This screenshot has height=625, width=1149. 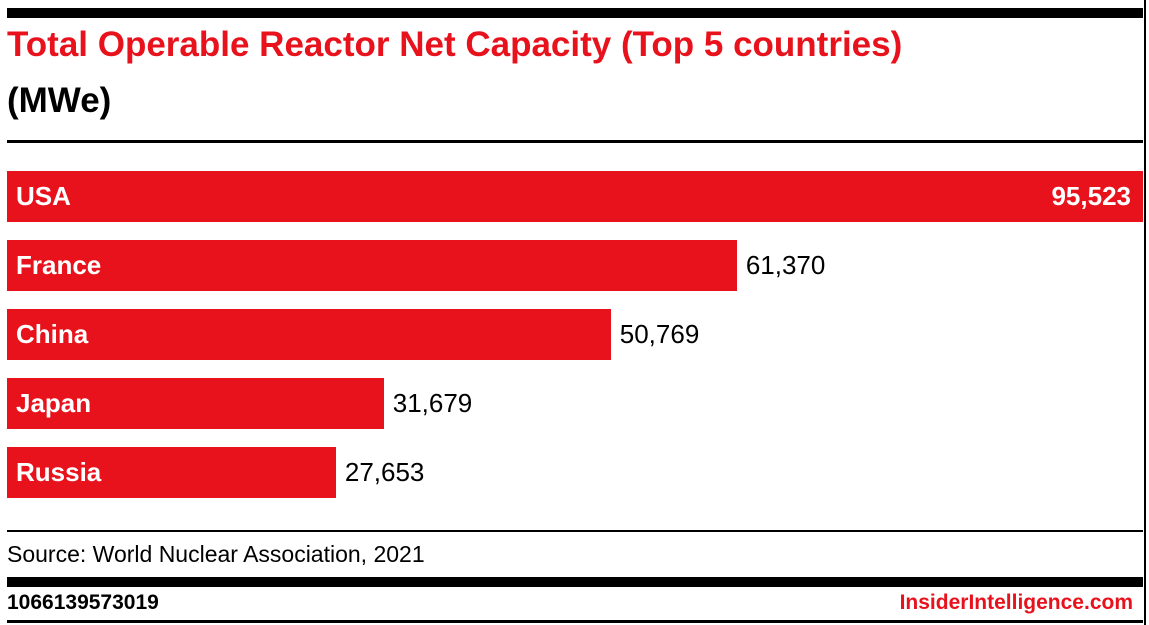 I want to click on bar-china: China, so click(x=309, y=334).